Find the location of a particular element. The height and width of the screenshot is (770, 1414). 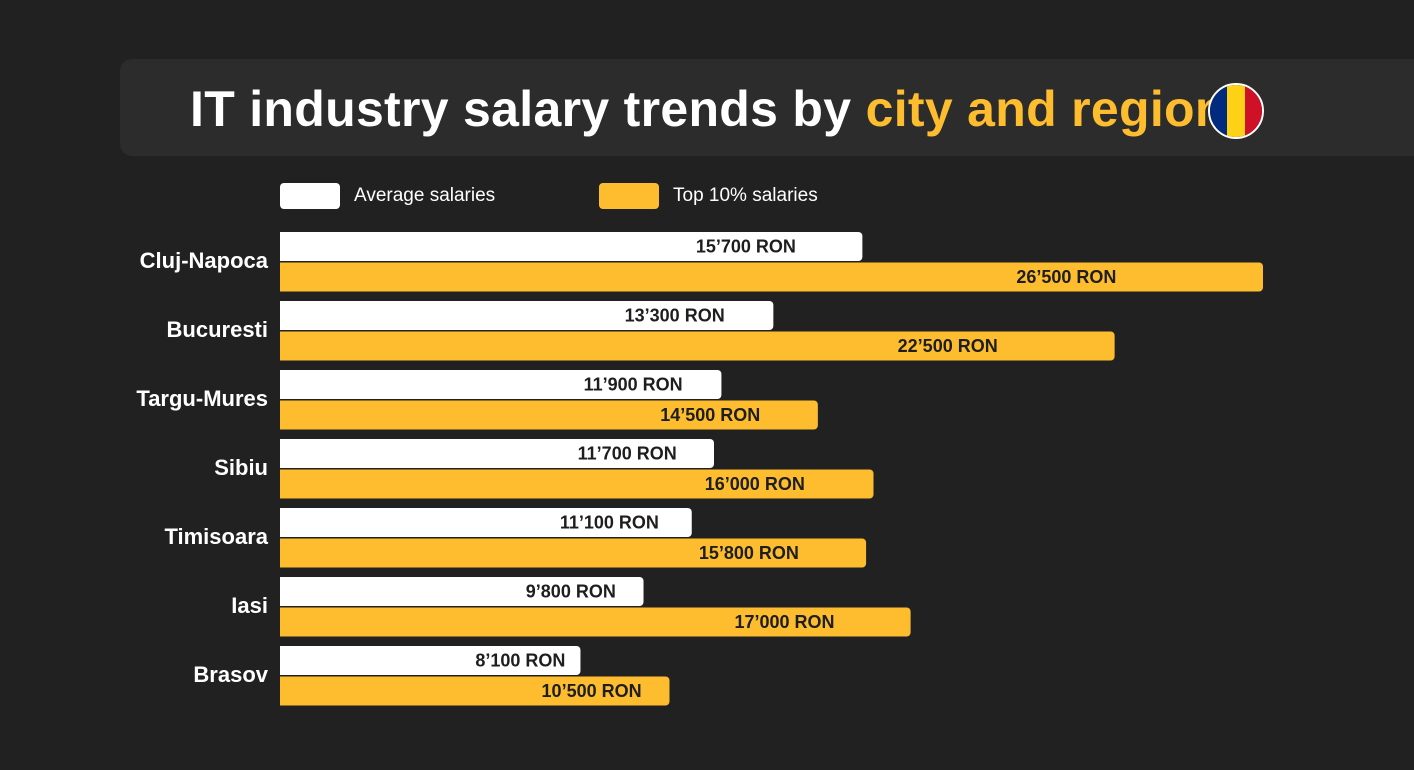

title-accent: city and region is located at coordinates (1045, 109).